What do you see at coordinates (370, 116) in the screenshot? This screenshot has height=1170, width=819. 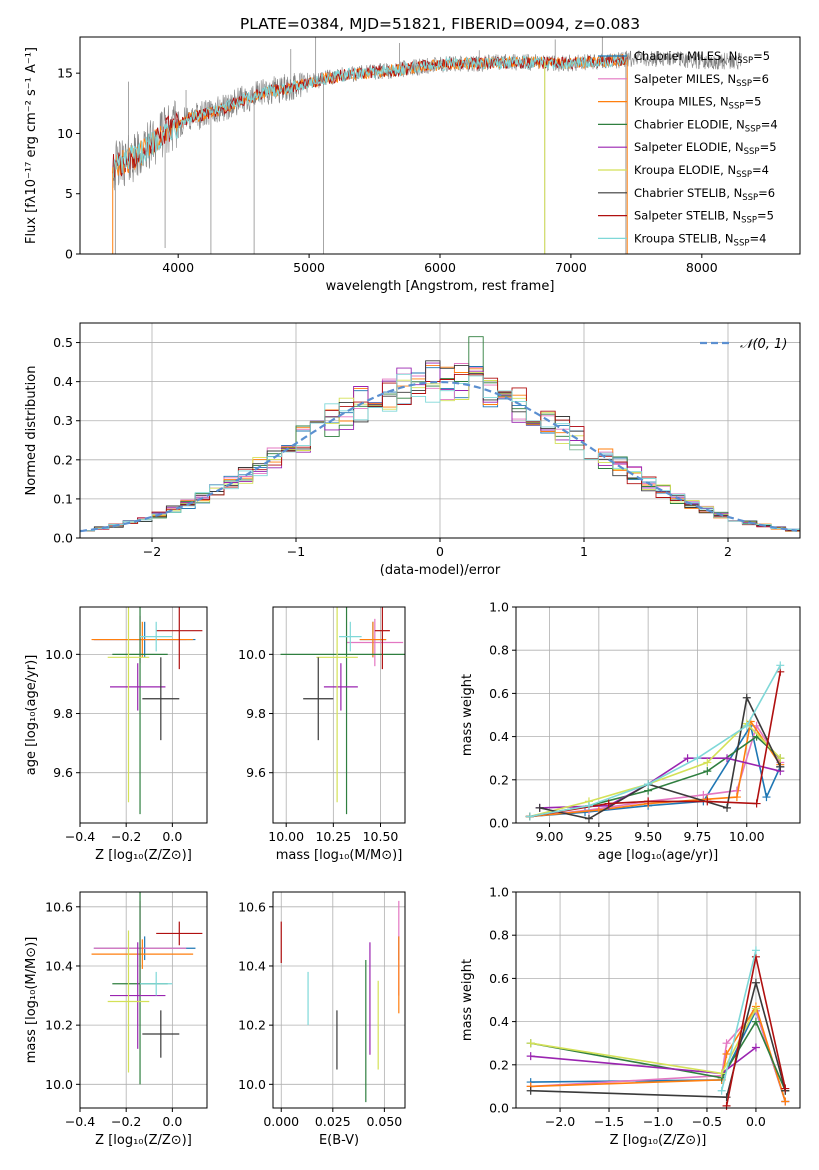 I see `model-spectrum` at bounding box center [370, 116].